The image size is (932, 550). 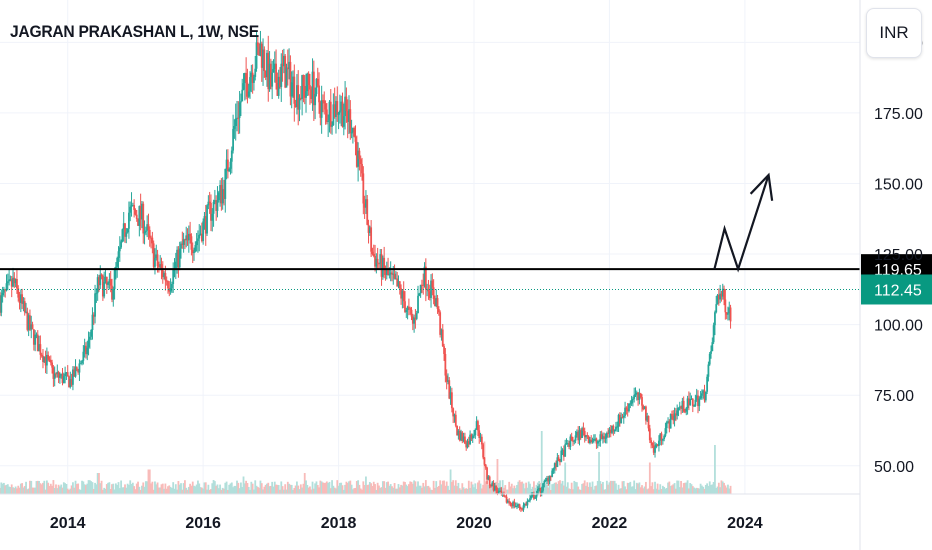 I want to click on last-price-tag, so click(x=896, y=289).